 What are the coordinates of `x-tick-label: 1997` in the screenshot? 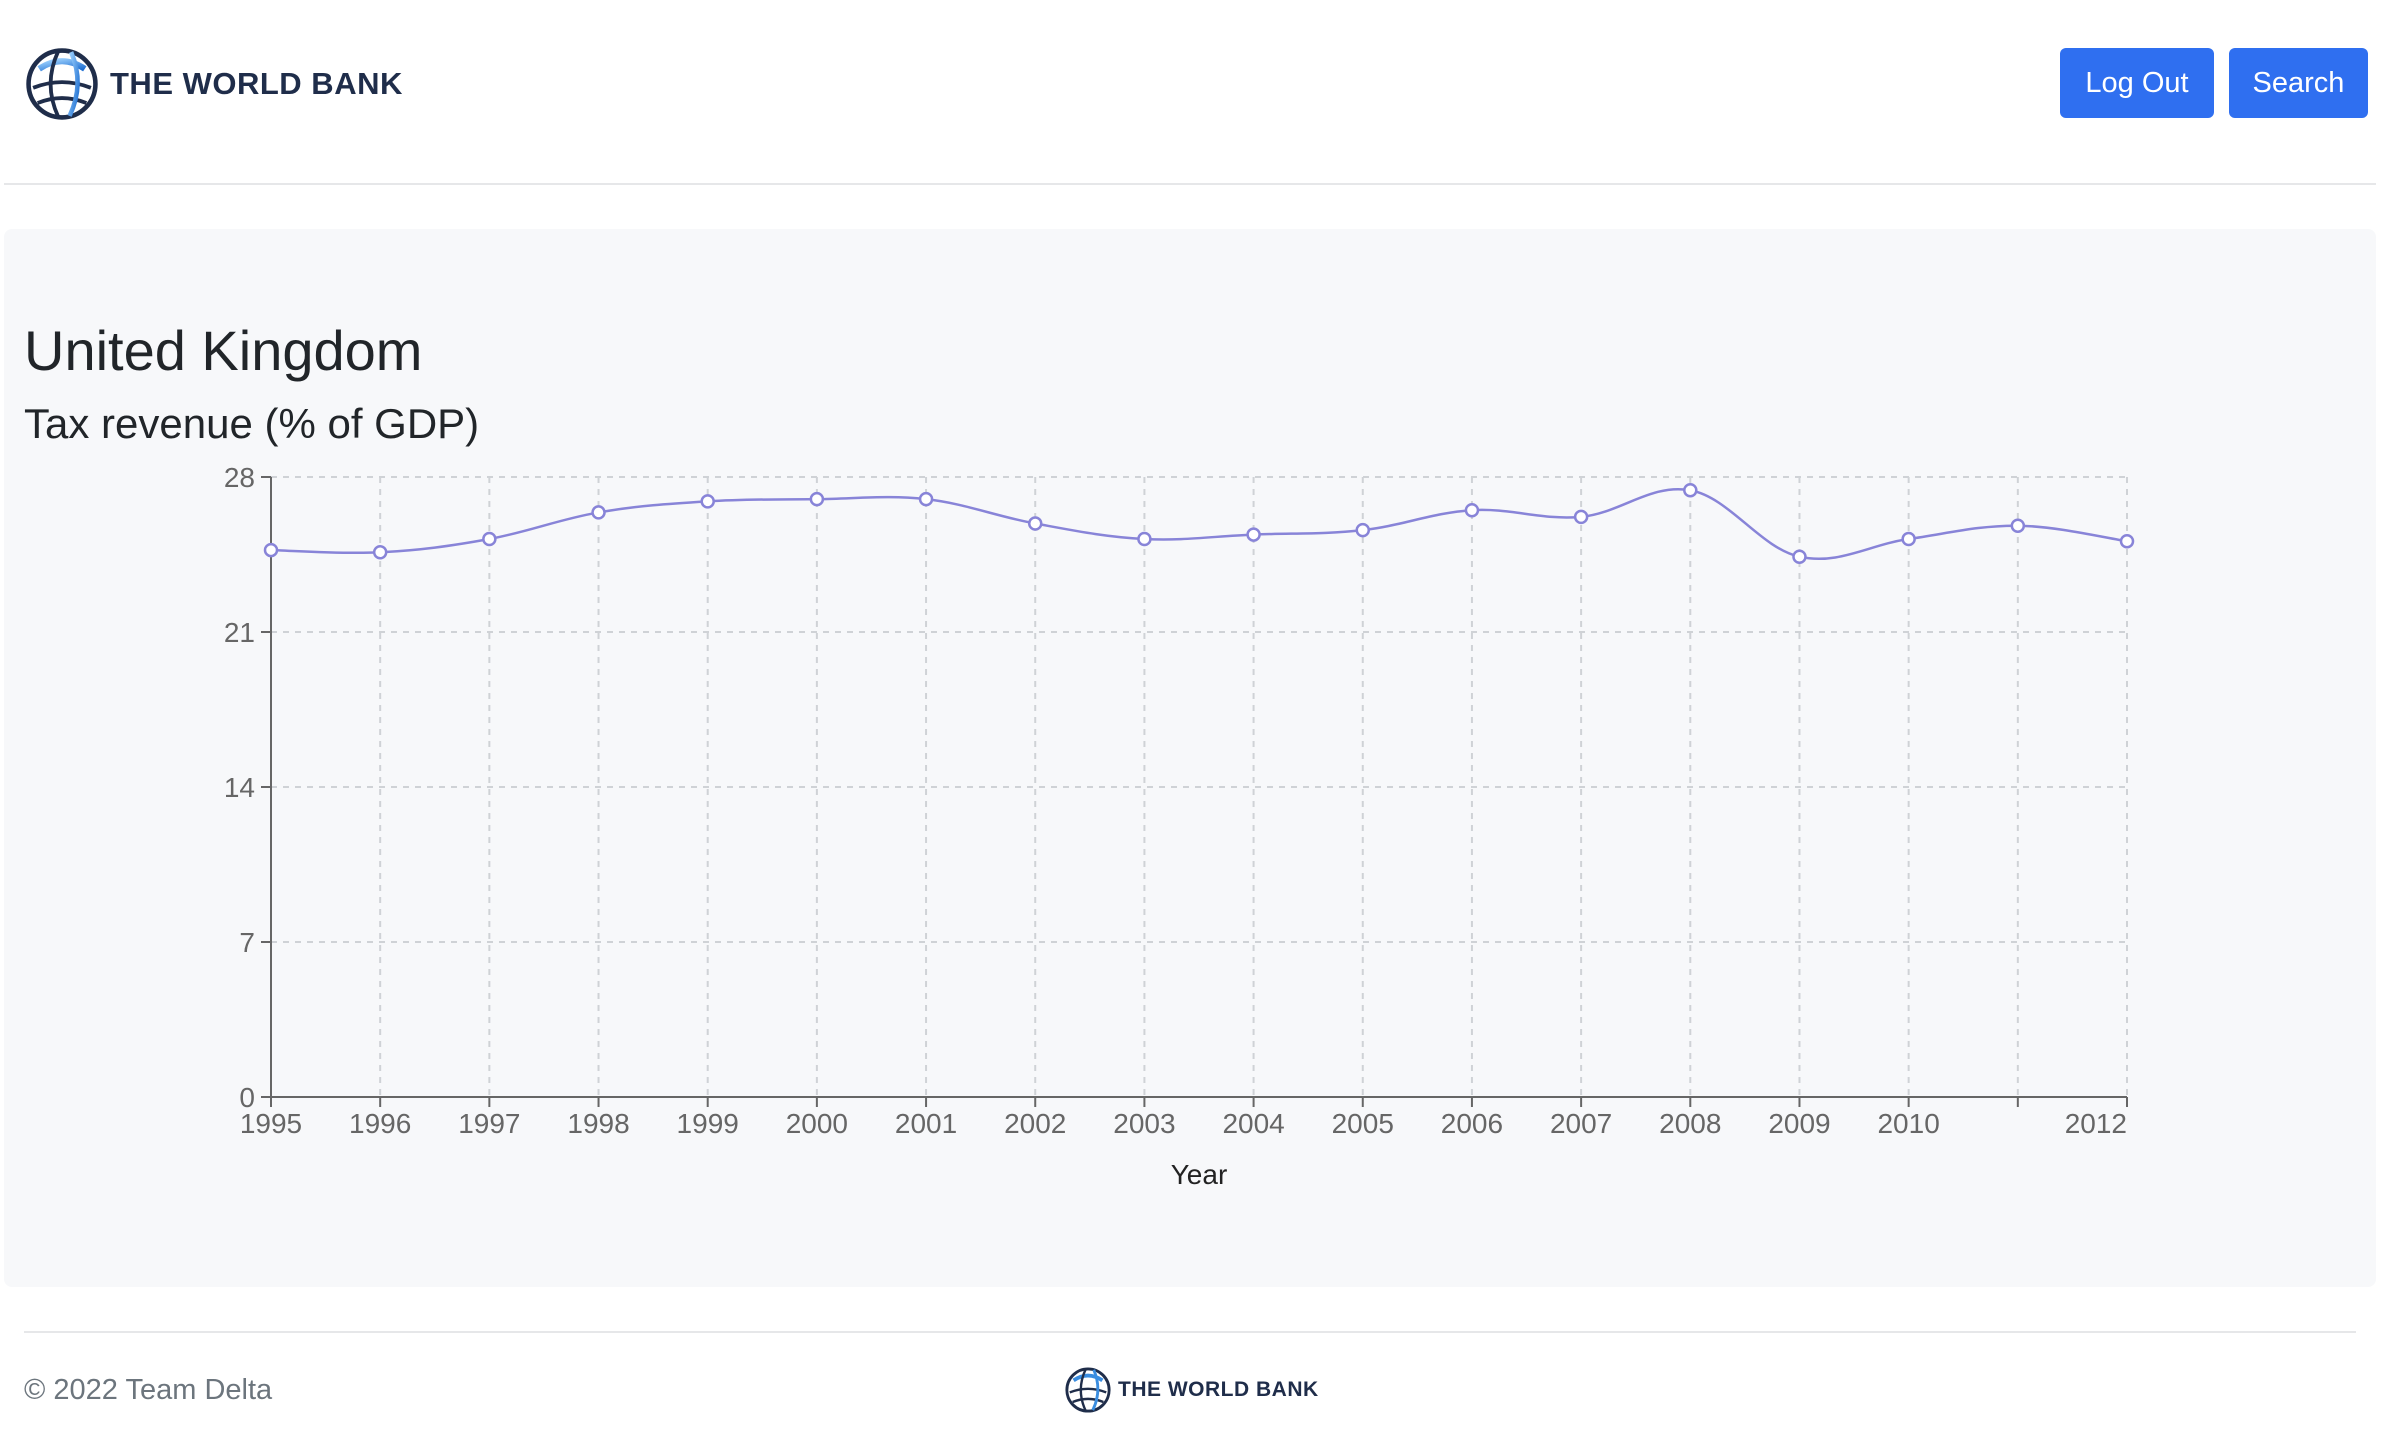 It's located at (489, 1123).